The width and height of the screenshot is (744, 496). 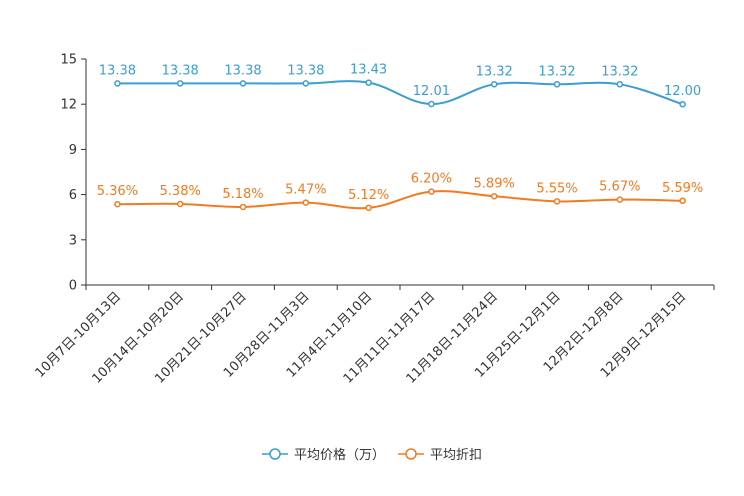 What do you see at coordinates (431, 179) in the screenshot?
I see `data-label: 6.20%` at bounding box center [431, 179].